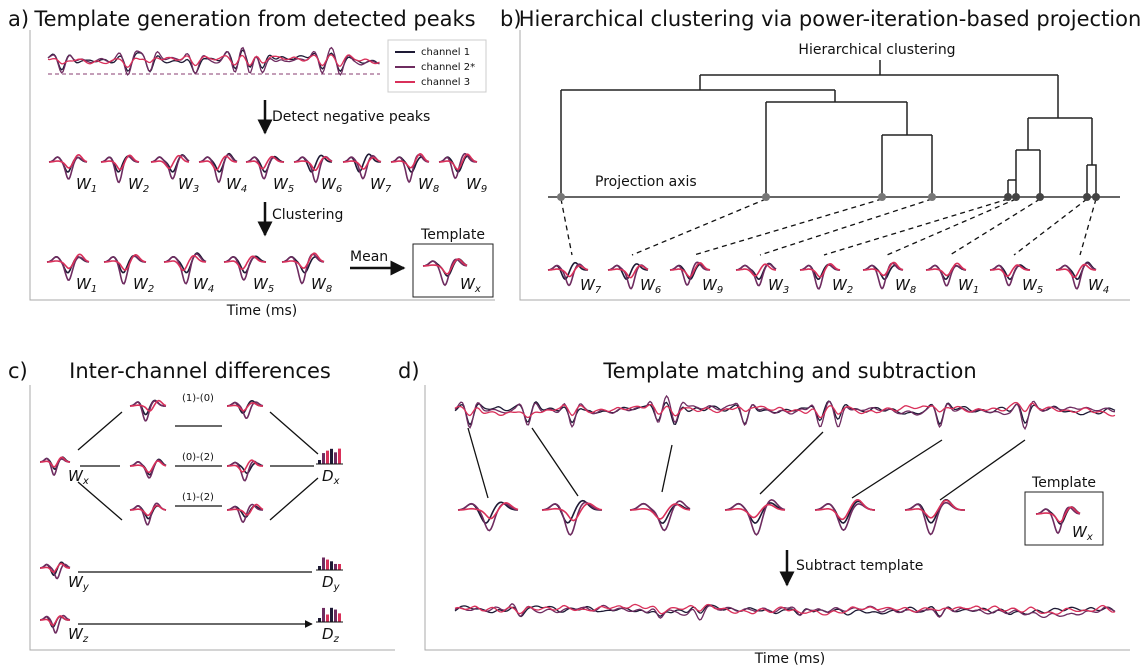 The image size is (1140, 666). Describe the element at coordinates (445, 52) in the screenshot. I see `legend-label: channel 1` at that location.